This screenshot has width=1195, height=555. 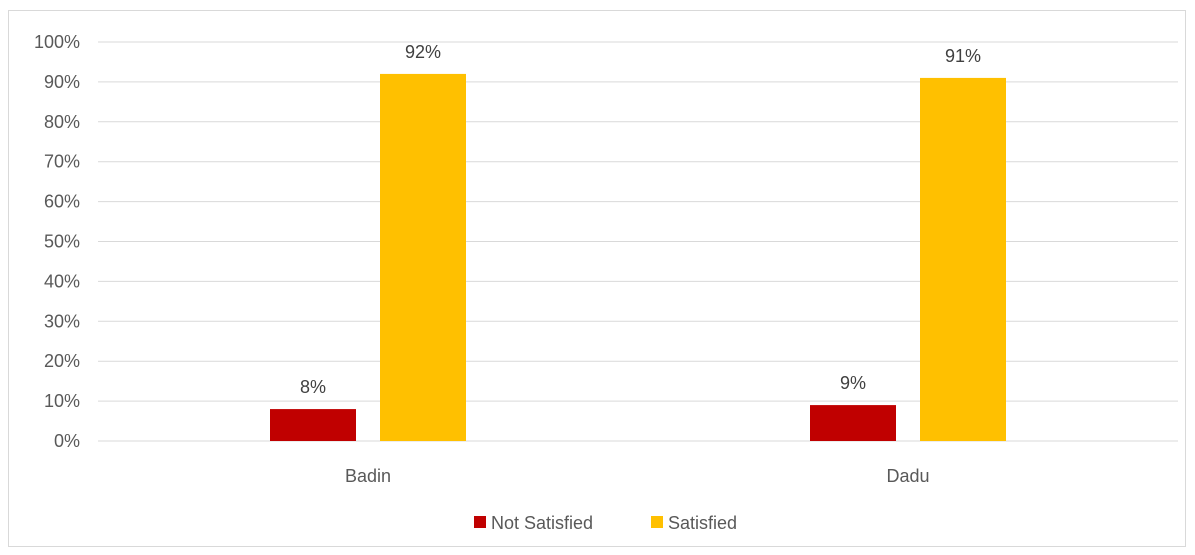 What do you see at coordinates (637, 476) in the screenshot?
I see `x-axis-categories: Badin Dadu` at bounding box center [637, 476].